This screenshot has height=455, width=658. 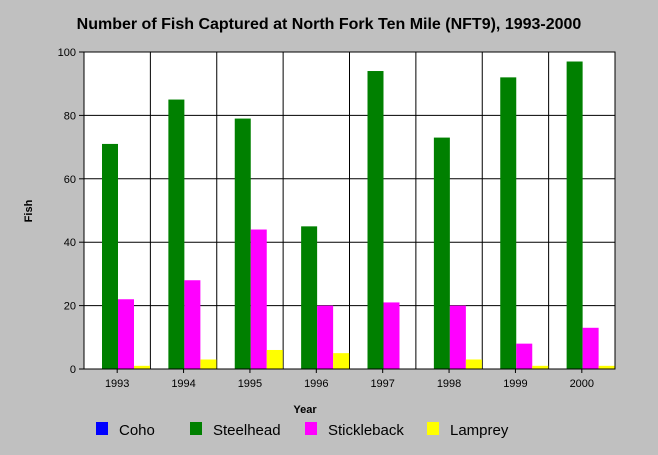 What do you see at coordinates (524, 356) in the screenshot?
I see `bar-stickleback-1999` at bounding box center [524, 356].